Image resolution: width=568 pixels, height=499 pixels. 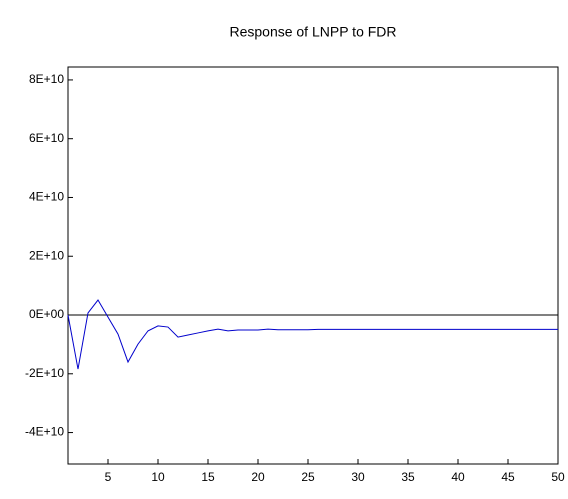 I want to click on y-tick-label: -2E+10, so click(x=44, y=373).